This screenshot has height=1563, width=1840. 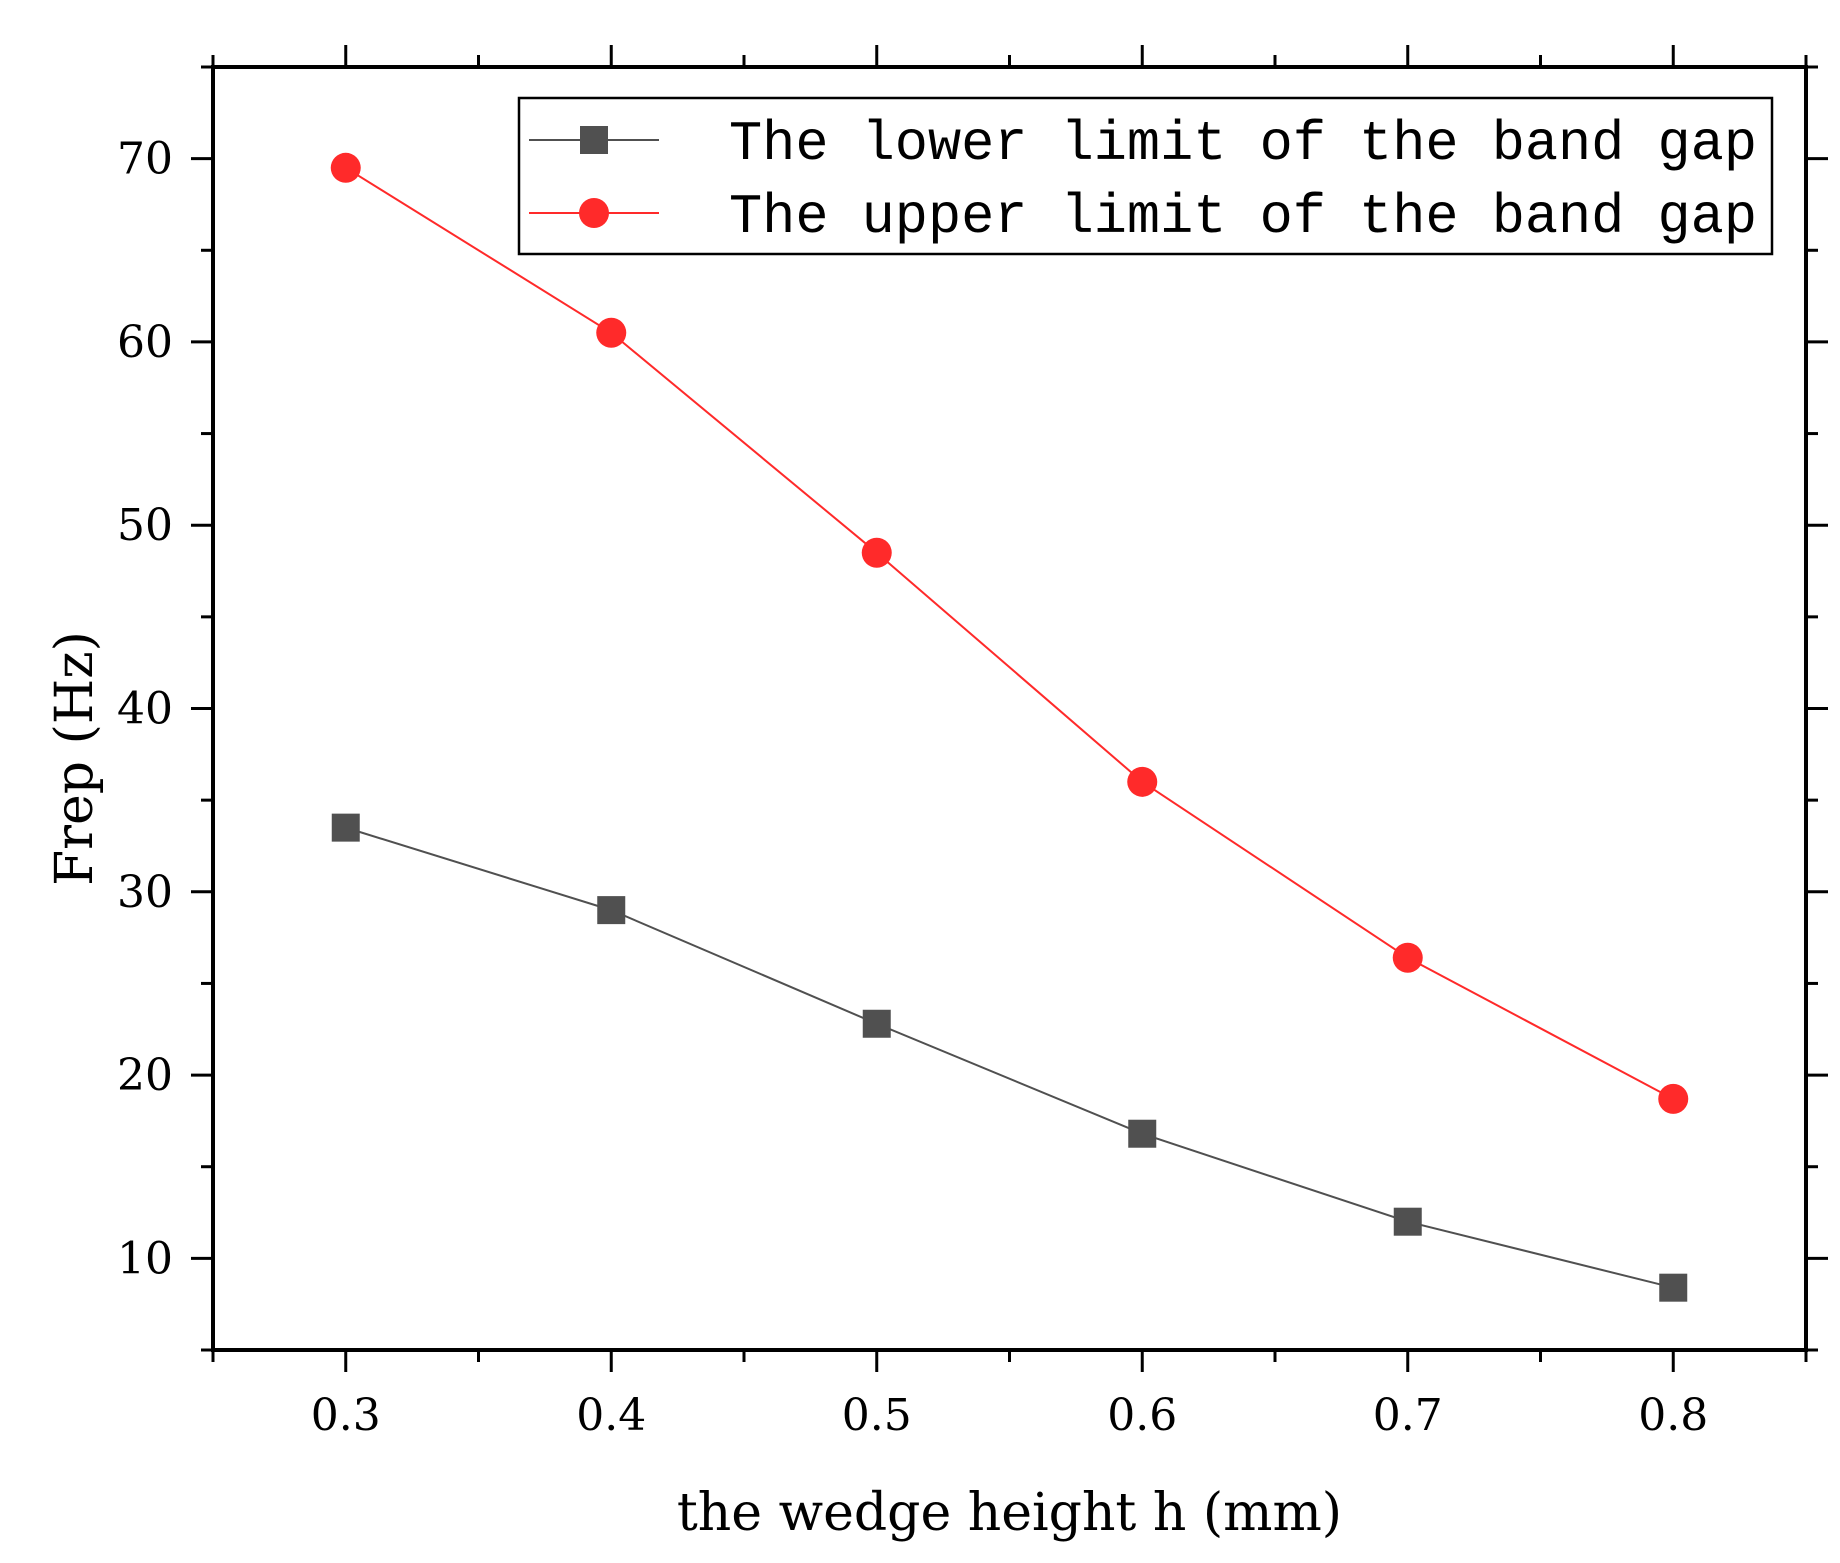 What do you see at coordinates (145, 892) in the screenshot?
I see `y-tick-label: 30` at bounding box center [145, 892].